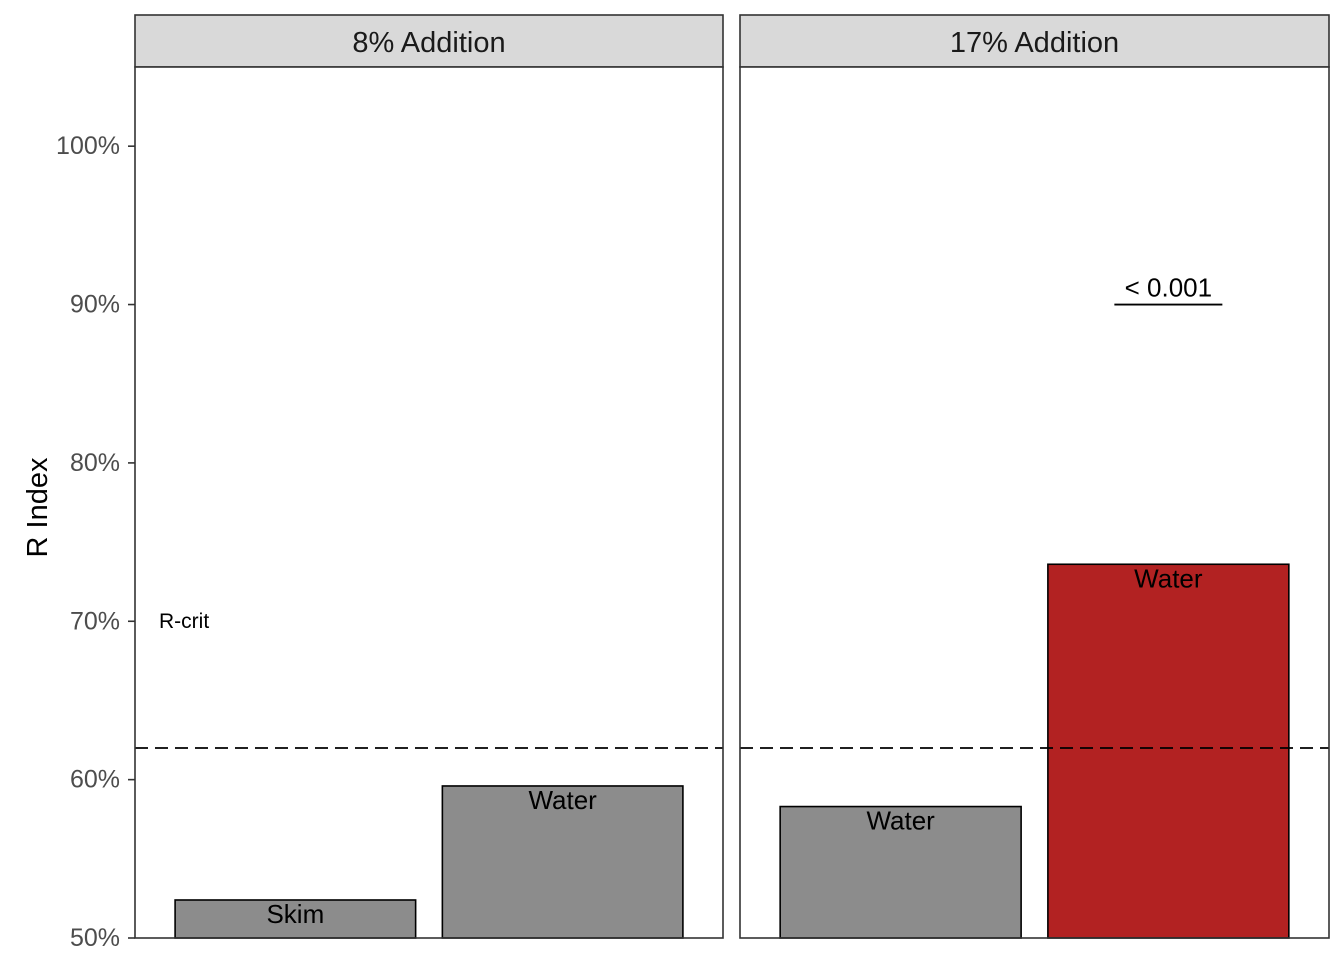  Describe the element at coordinates (95, 780) in the screenshot. I see `y-tick-label: 60%` at that location.